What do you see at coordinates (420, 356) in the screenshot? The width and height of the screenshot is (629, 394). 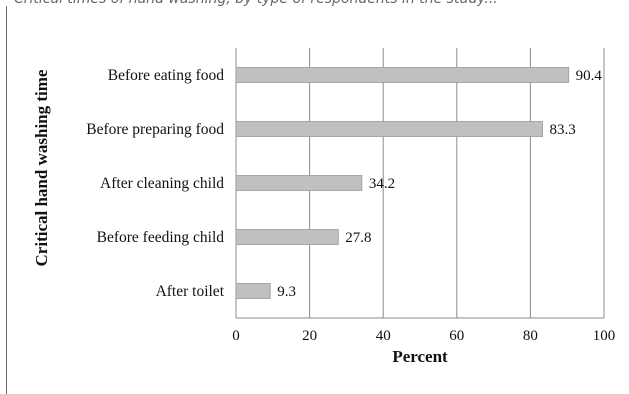 I see `x-axis-title: Percent` at bounding box center [420, 356].